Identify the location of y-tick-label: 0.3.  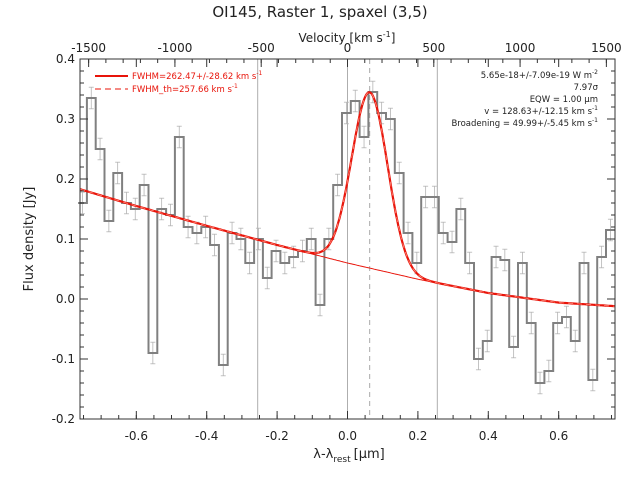
(65, 119).